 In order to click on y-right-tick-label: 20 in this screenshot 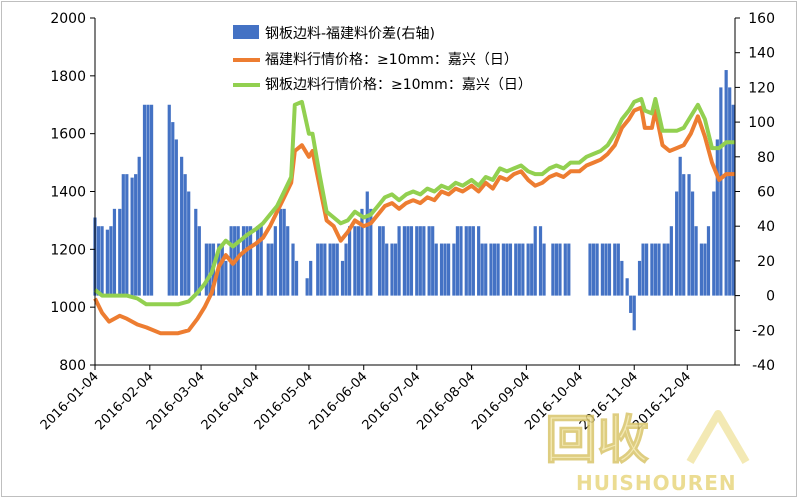, I will do `click(766, 262)`.